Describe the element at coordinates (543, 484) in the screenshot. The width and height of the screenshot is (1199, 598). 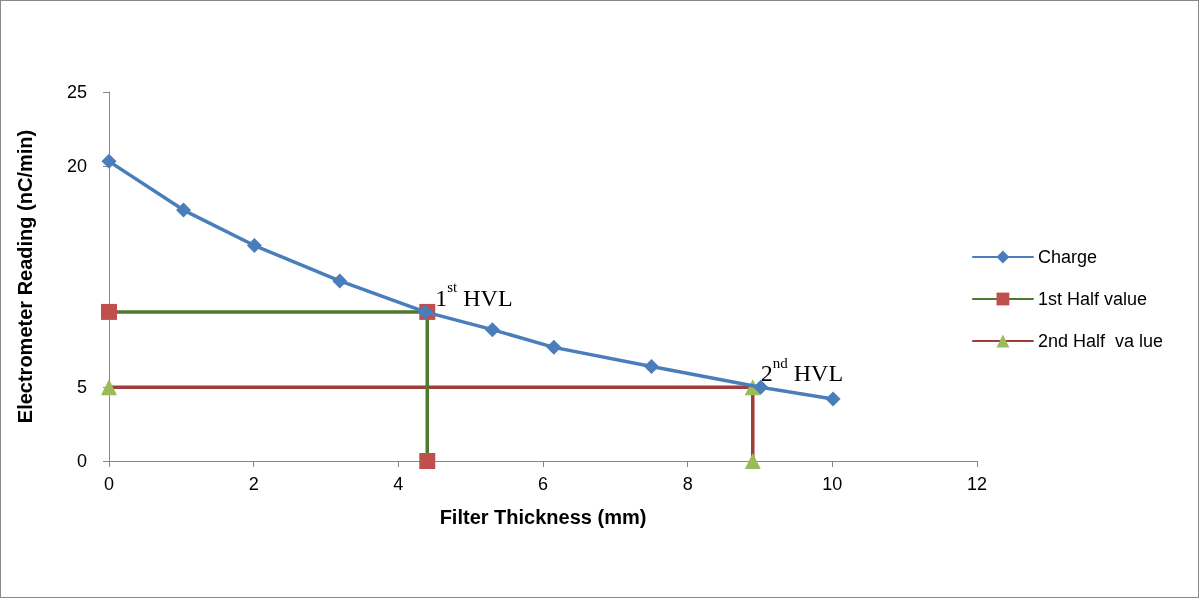
I see `x-tick-label: 6` at that location.